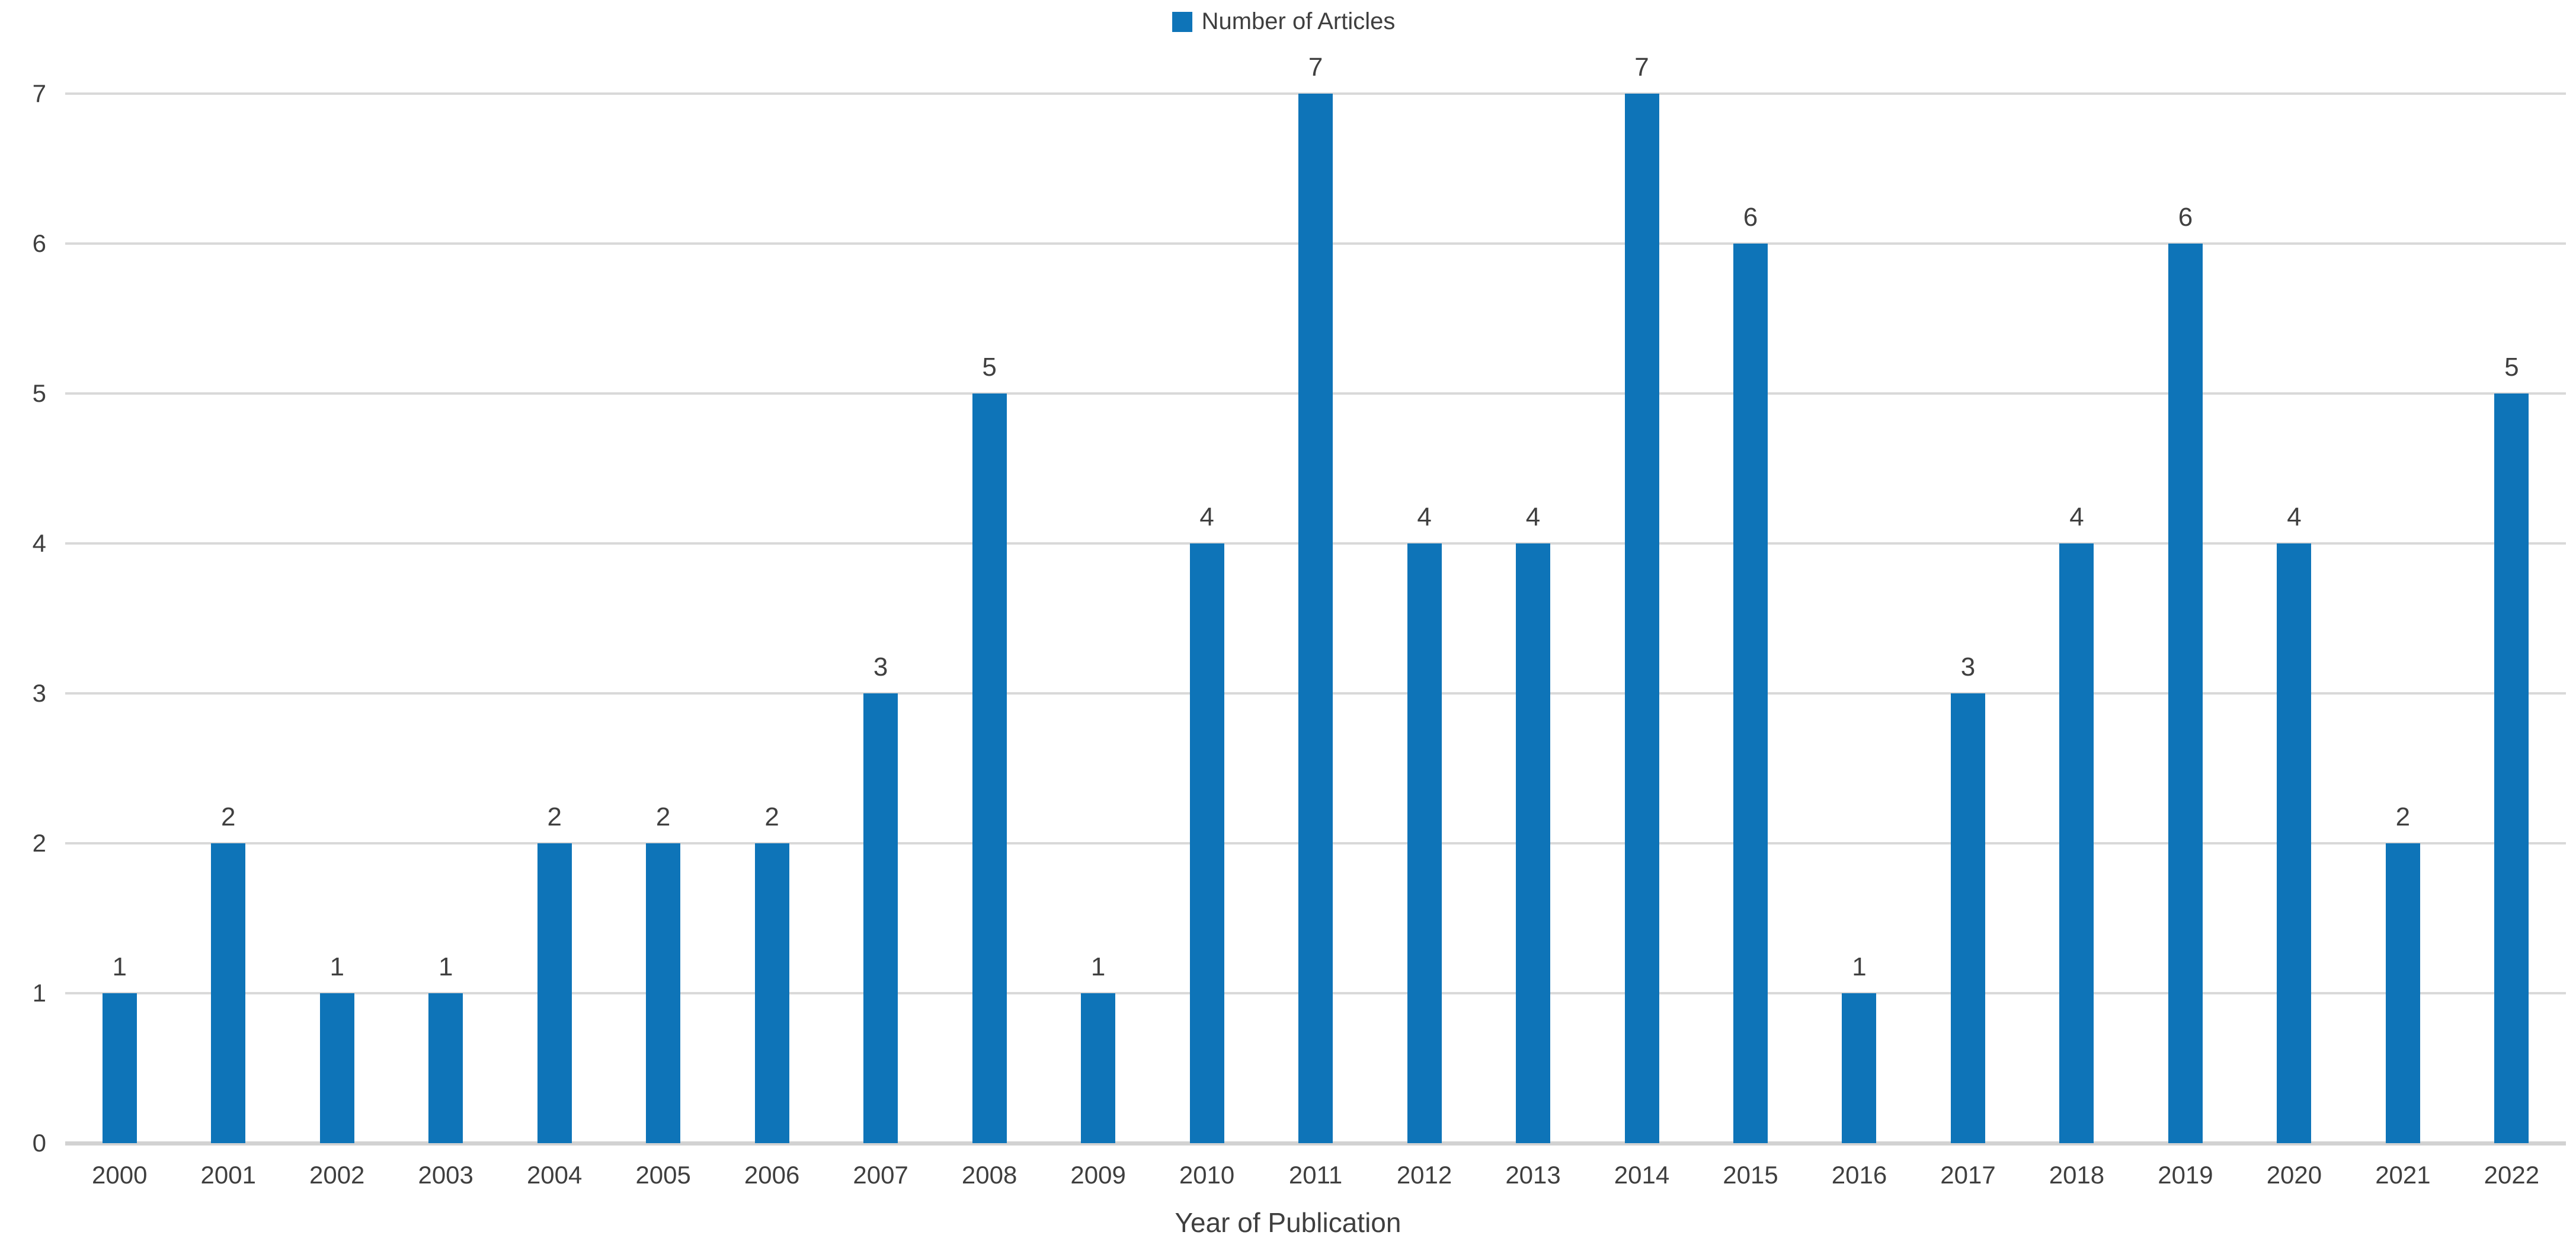 Image resolution: width=2576 pixels, height=1251 pixels. I want to click on chart-legend: Number of Articles, so click(1284, 21).